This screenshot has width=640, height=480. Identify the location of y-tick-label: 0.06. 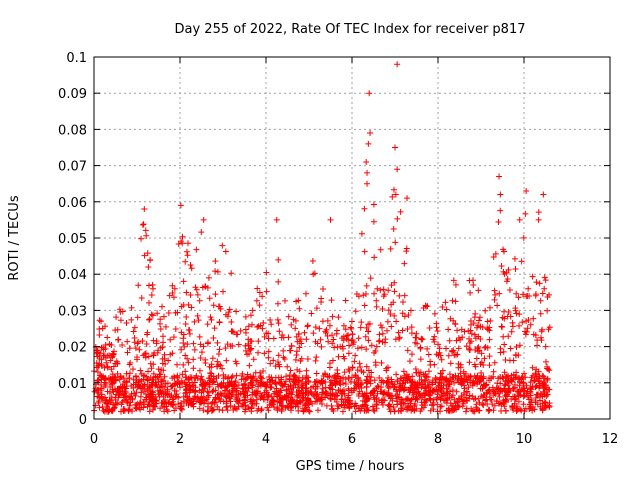
(72, 203).